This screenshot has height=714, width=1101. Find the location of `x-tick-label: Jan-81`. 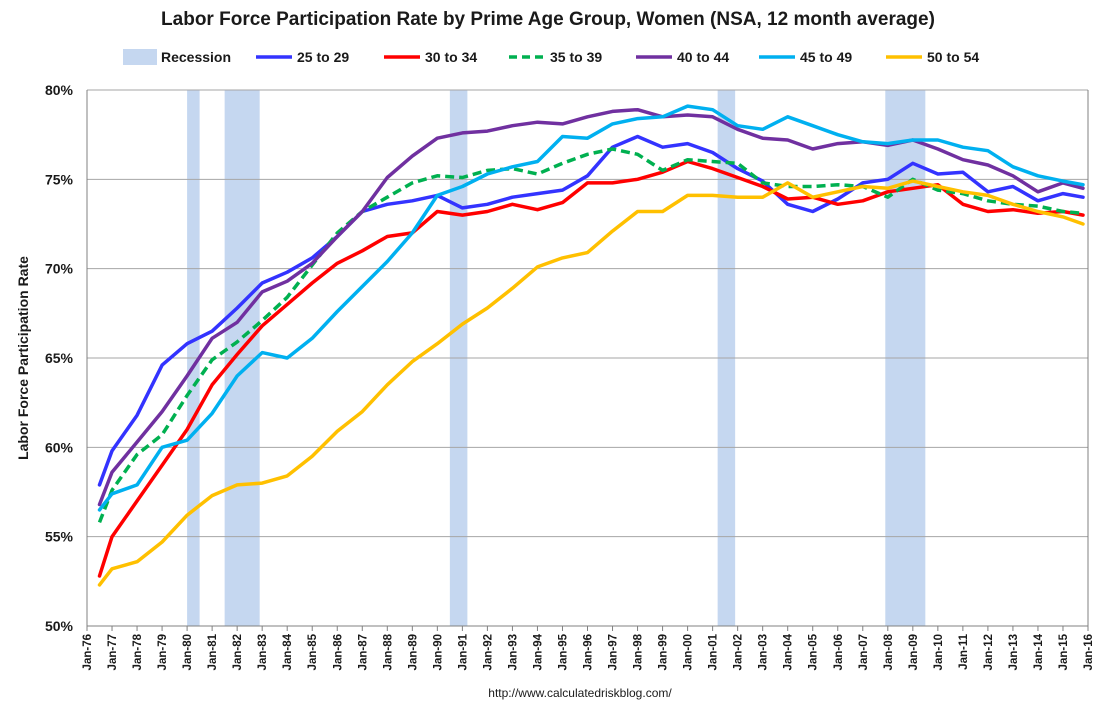

x-tick-label: Jan-81 is located at coordinates (213, 651).